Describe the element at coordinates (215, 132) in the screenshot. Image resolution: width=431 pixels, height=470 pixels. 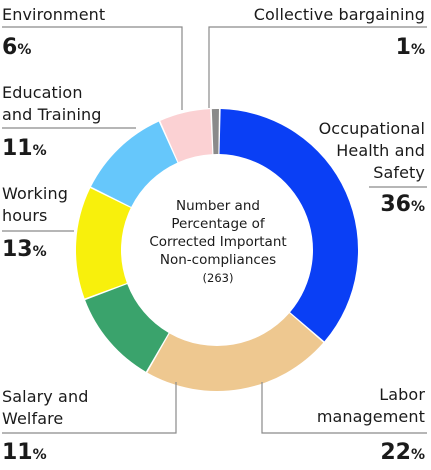
I see `slice-collective` at that location.